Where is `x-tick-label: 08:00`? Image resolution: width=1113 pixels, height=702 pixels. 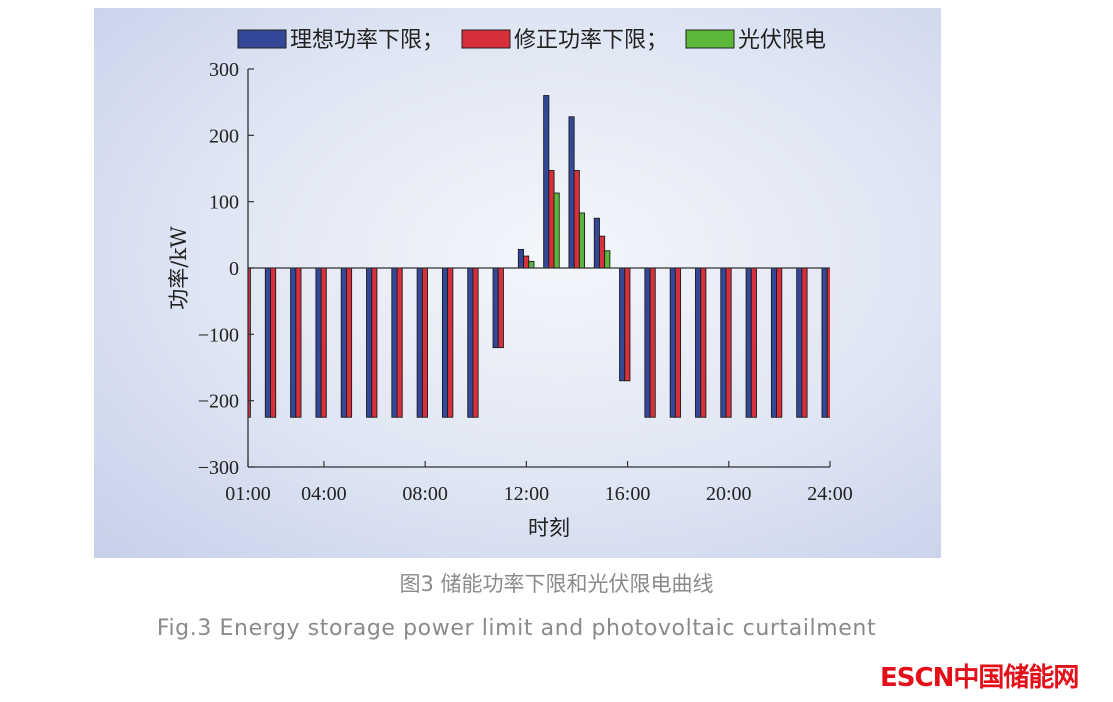
x-tick-label: 08:00 is located at coordinates (425, 494).